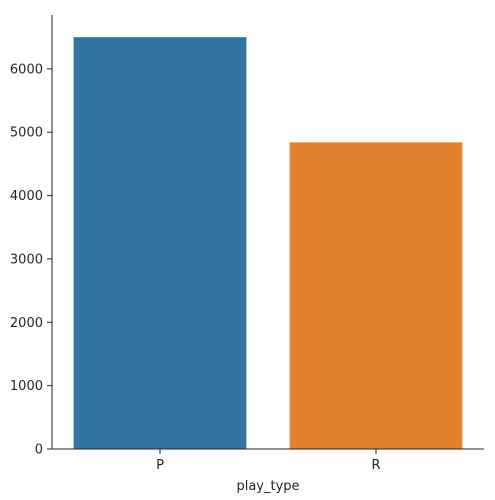 This screenshot has height=500, width=495. I want to click on y-tick-label: 1000, so click(26, 386).